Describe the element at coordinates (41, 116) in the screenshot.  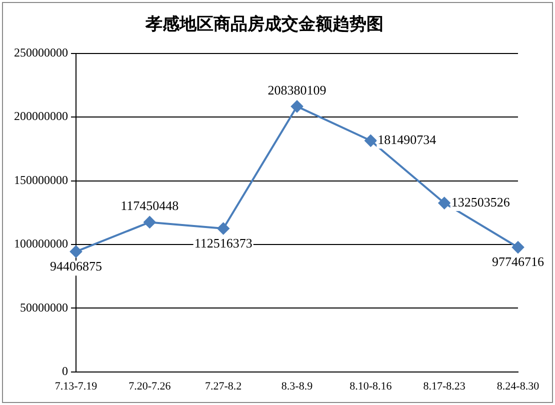
I see `y-tick-label: 200000000` at that location.